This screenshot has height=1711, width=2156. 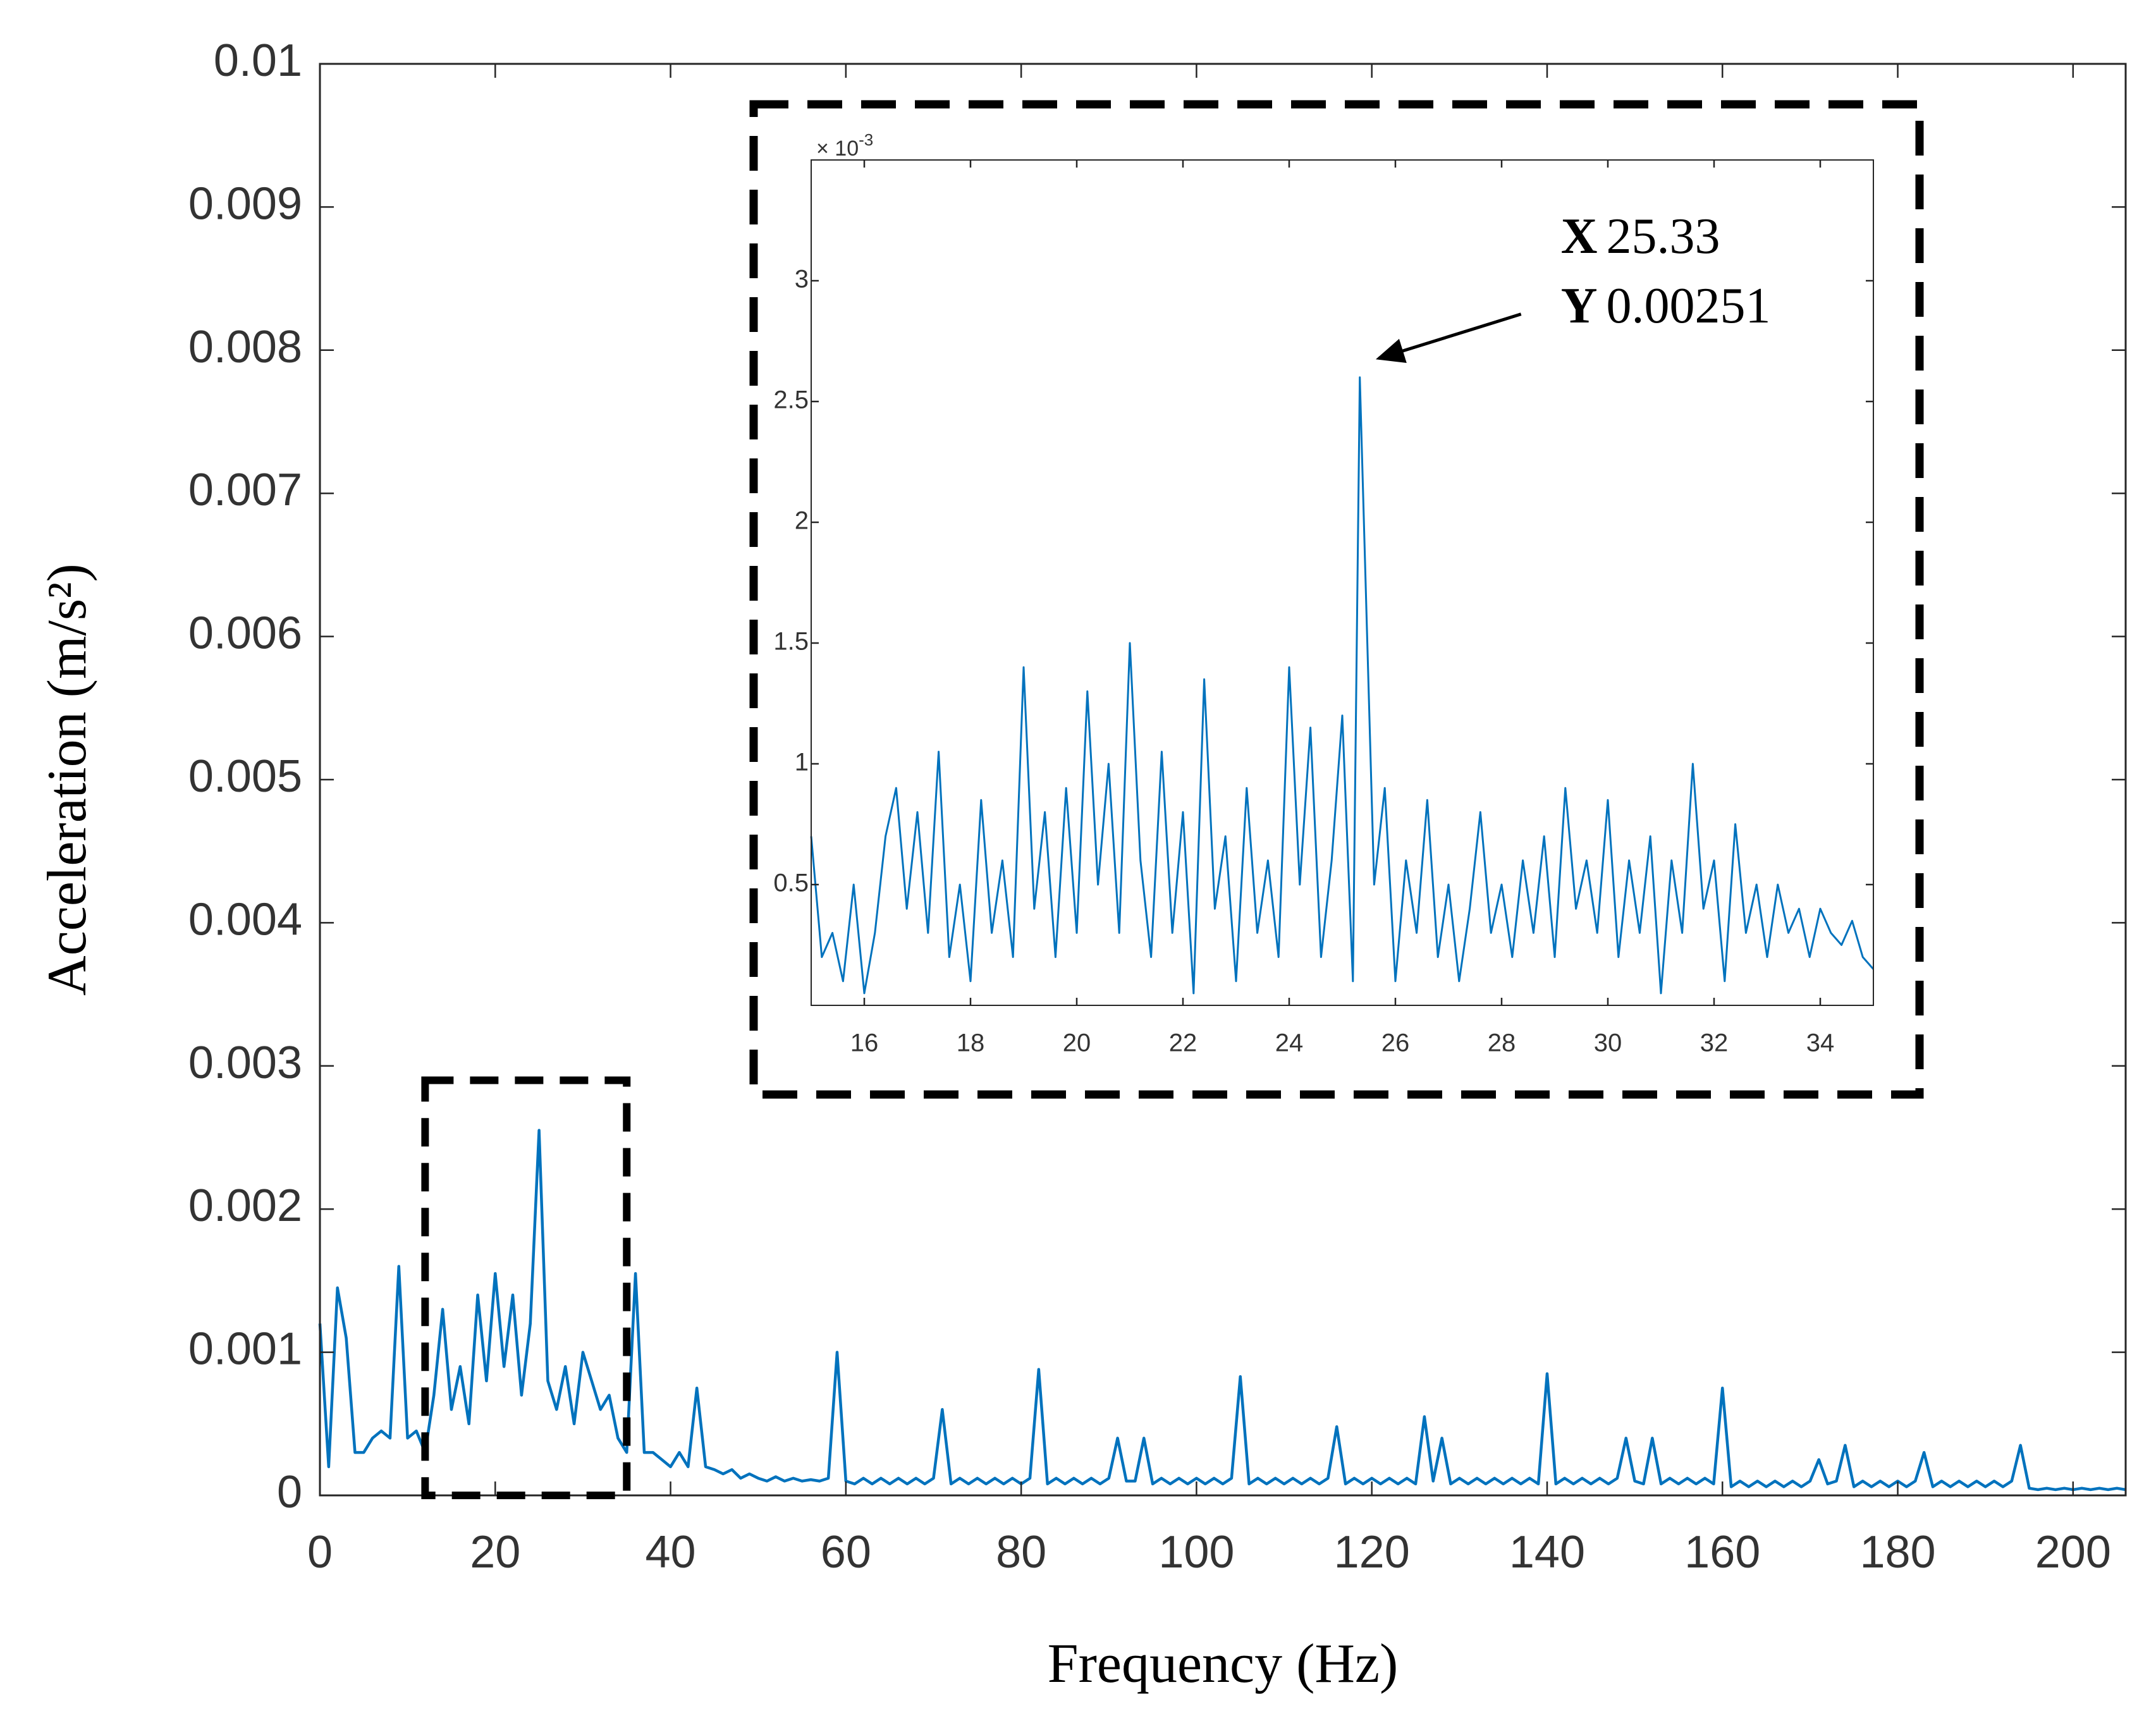 What do you see at coordinates (1502, 1043) in the screenshot?
I see `x-tick-label: 28` at bounding box center [1502, 1043].